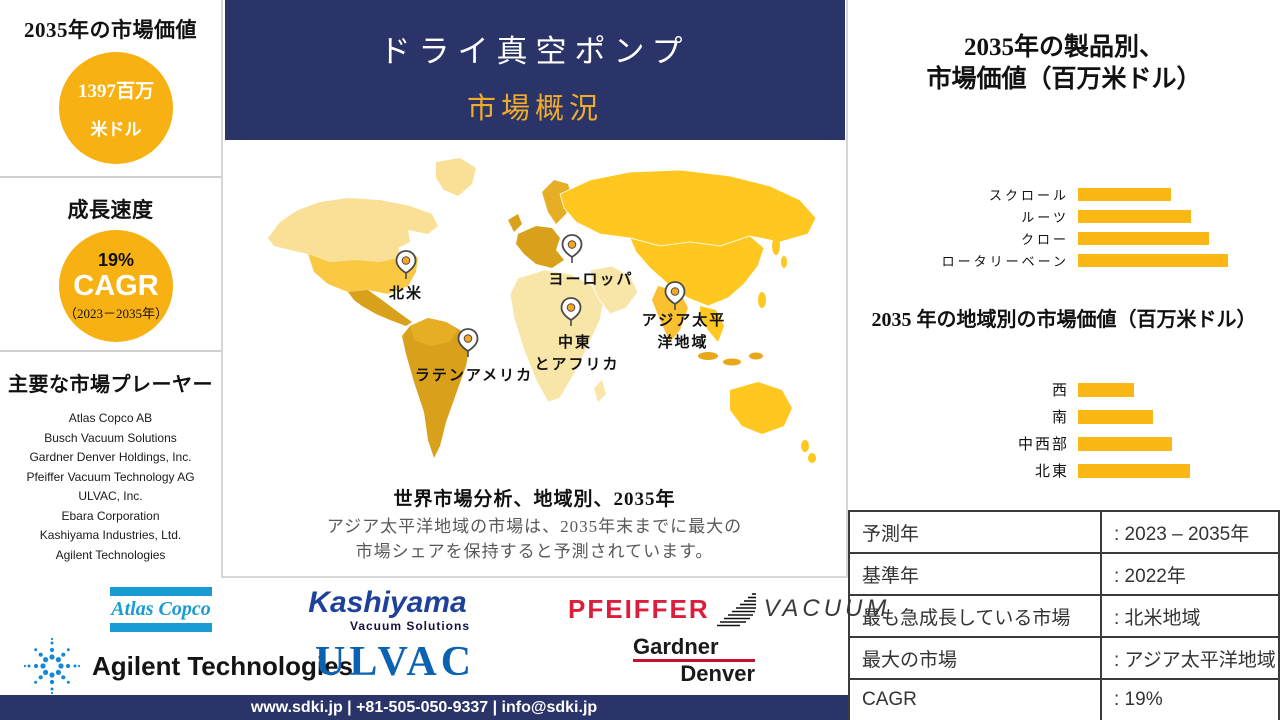 The image size is (1280, 720). I want to click on player-item: Agilent Technologies, so click(110, 554).